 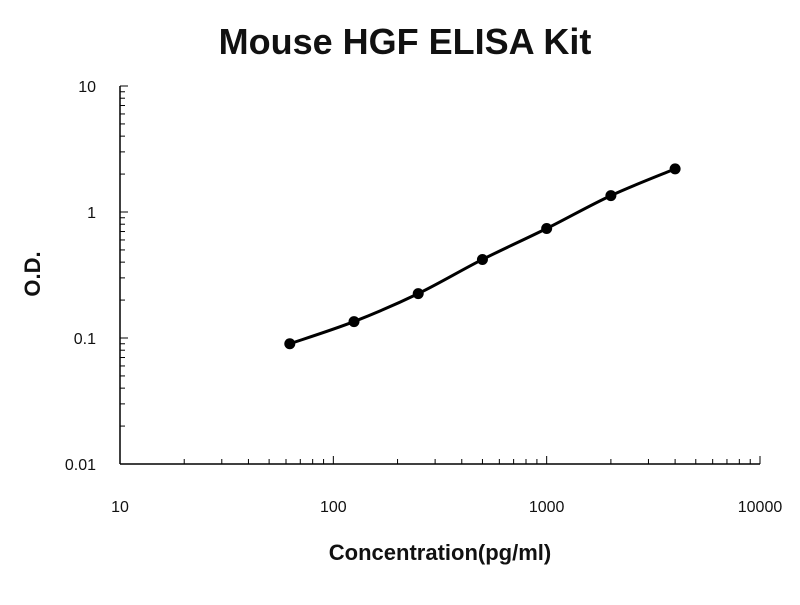 I want to click on y-tick-label: 0.01, so click(x=80, y=465).